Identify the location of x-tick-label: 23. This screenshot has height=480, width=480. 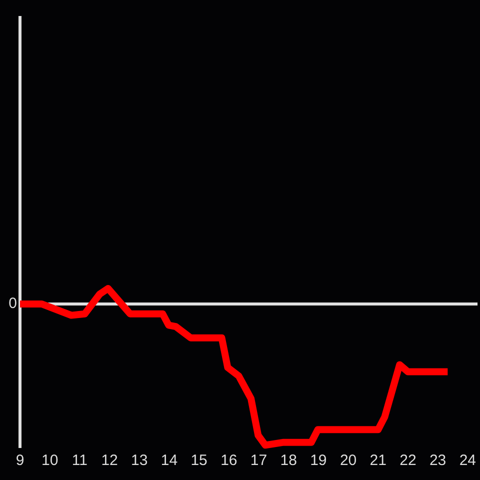
(437, 461).